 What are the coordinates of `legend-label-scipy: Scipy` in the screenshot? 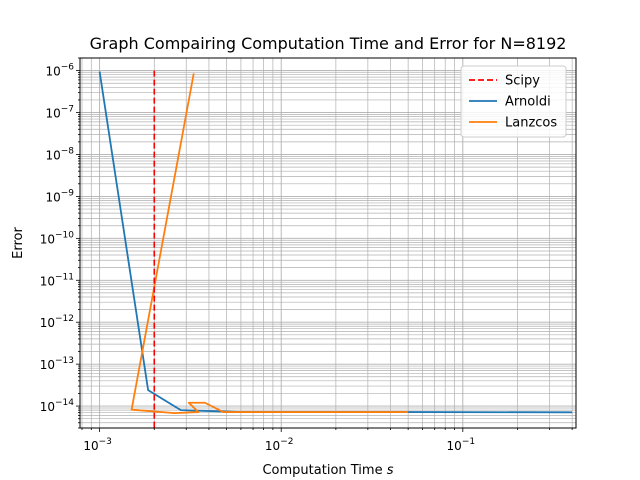 It's located at (522, 81).